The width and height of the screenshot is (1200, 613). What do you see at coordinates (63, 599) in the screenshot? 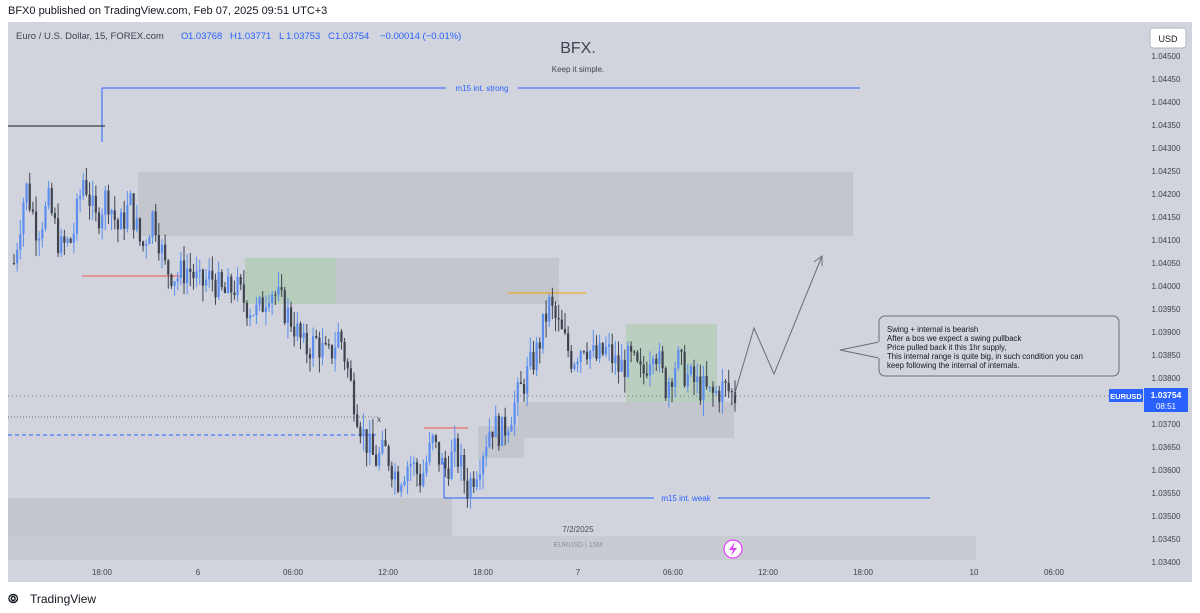
I see `footer-brand: TradingView` at bounding box center [63, 599].